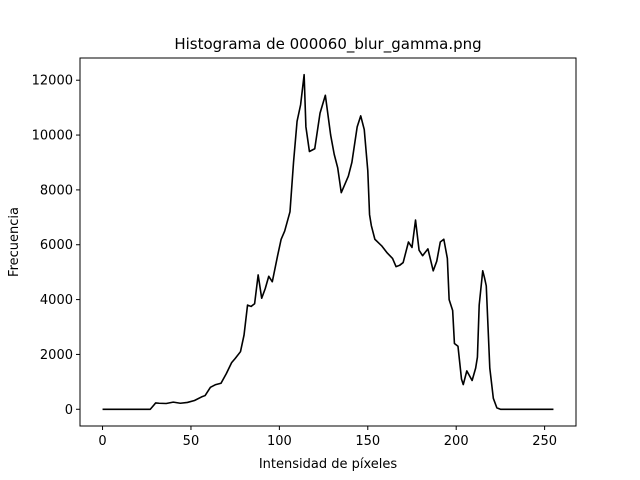  Describe the element at coordinates (56, 190) in the screenshot. I see `y-tick-label: 8000` at that location.